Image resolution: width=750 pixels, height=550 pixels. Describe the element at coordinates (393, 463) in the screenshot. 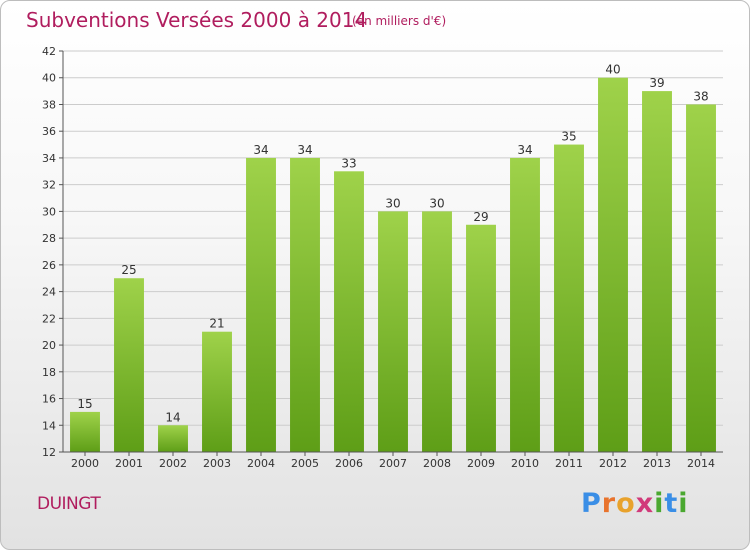

I see `x-tick-label: 2007` at that location.